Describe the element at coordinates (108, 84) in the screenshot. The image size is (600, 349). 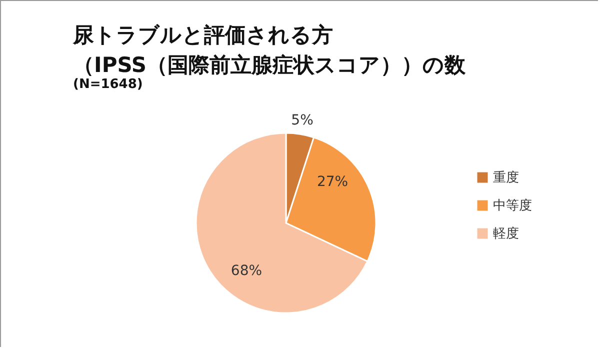
I see `chart-subtitle: (N=1648)` at that location.